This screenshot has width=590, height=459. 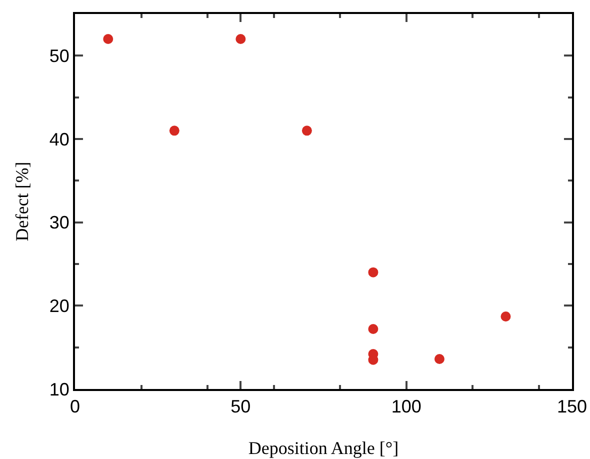 What do you see at coordinates (323, 448) in the screenshot?
I see `x-axis-title: Deposition Angle [°]` at bounding box center [323, 448].